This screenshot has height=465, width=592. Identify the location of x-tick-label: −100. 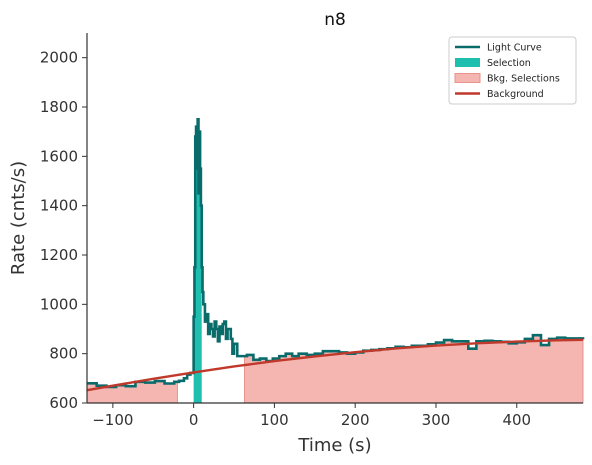
(112, 420).